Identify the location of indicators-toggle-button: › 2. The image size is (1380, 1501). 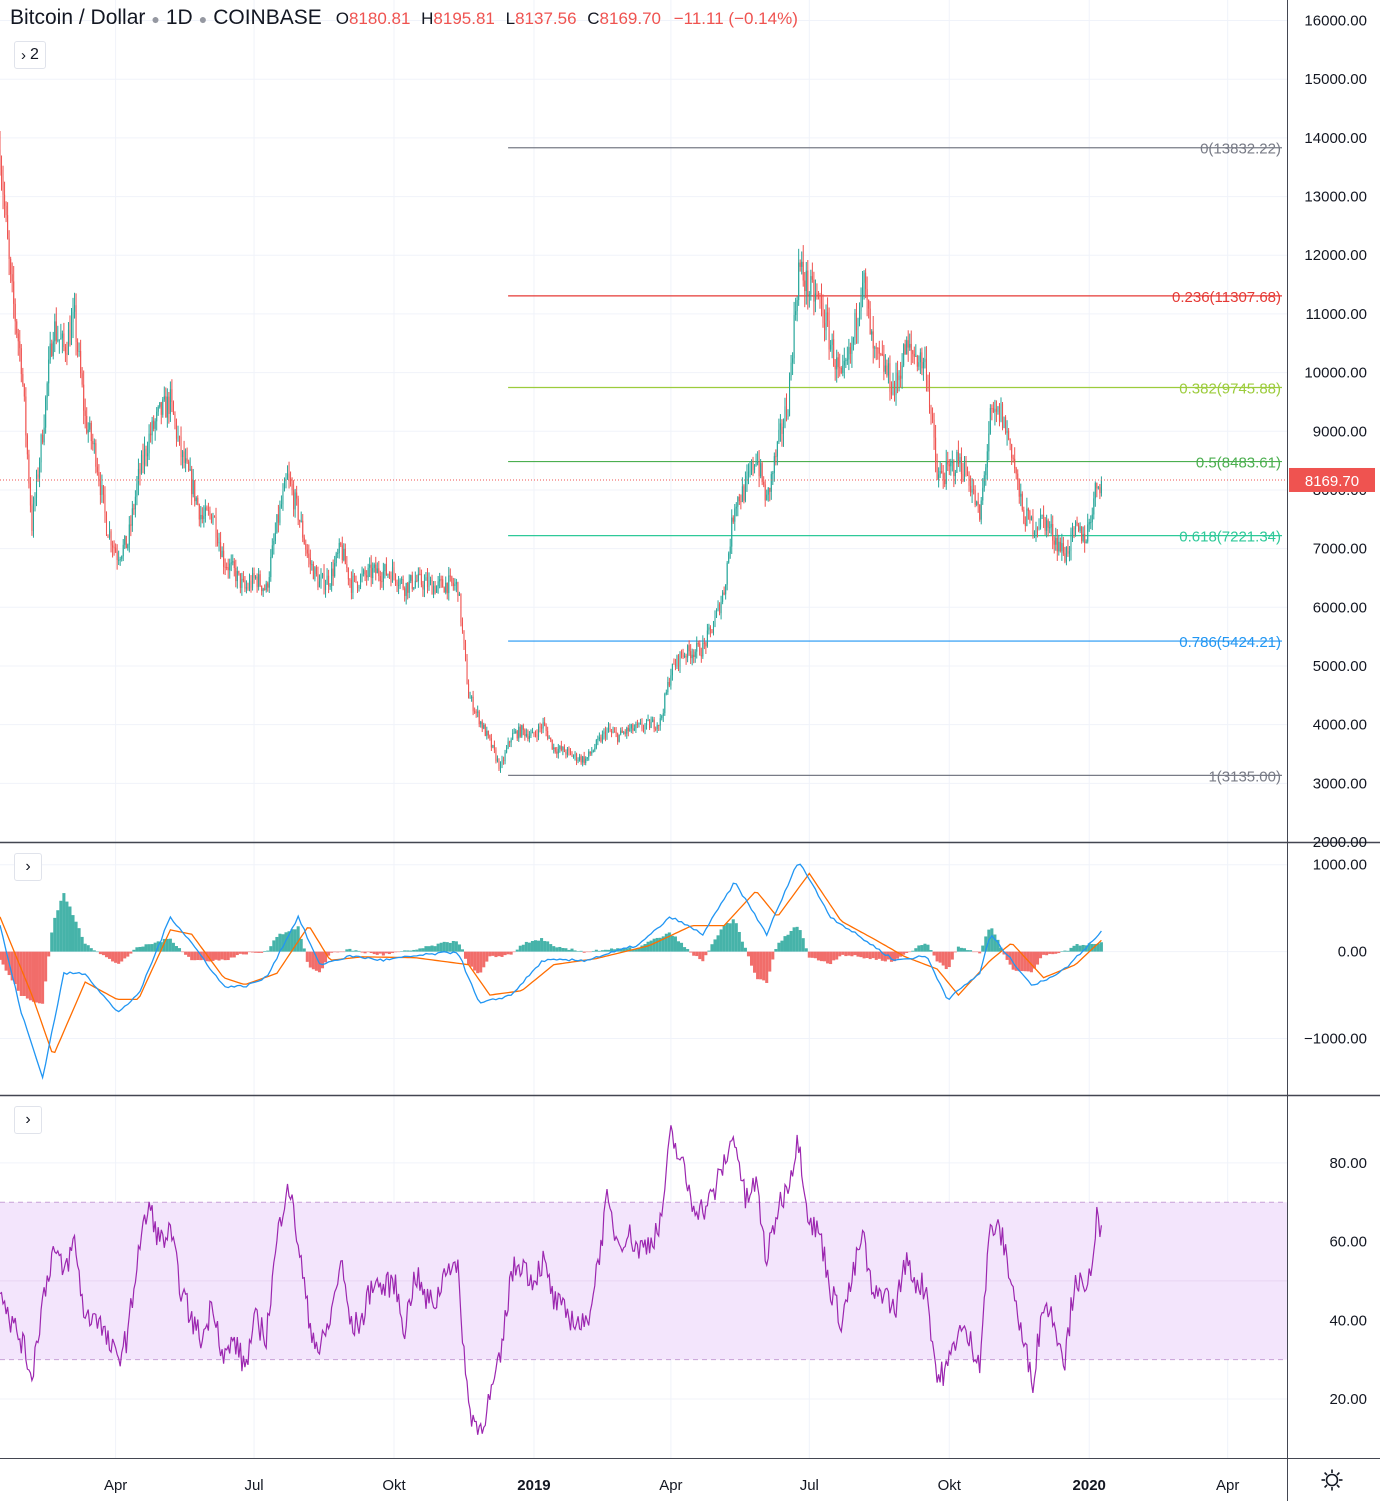
(30, 55).